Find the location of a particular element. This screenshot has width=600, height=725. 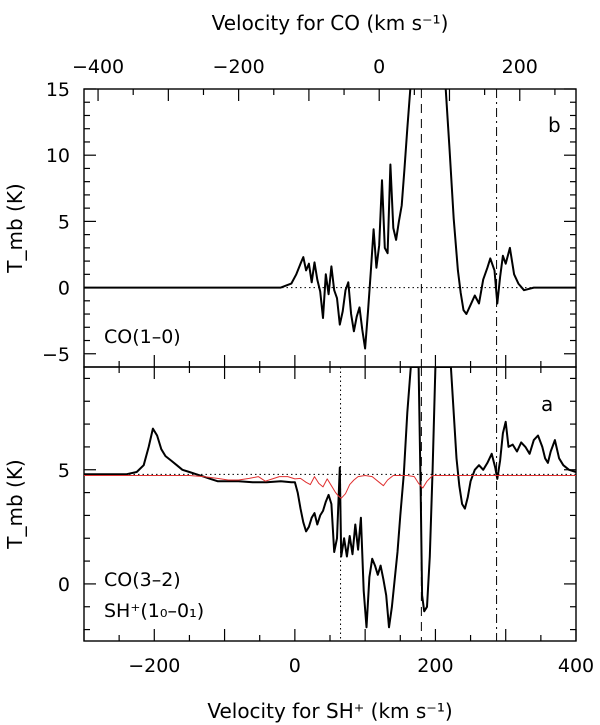

top-tick-label: 200 is located at coordinates (520, 67).